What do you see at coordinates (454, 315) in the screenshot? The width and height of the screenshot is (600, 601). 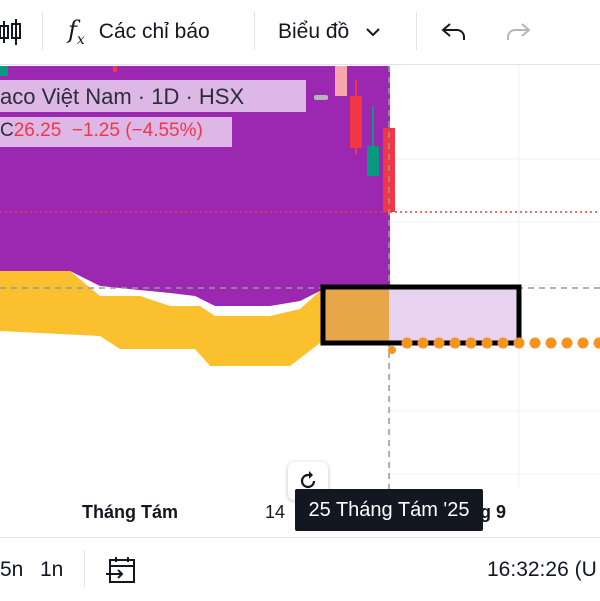 I see `forecast-box-right` at bounding box center [454, 315].